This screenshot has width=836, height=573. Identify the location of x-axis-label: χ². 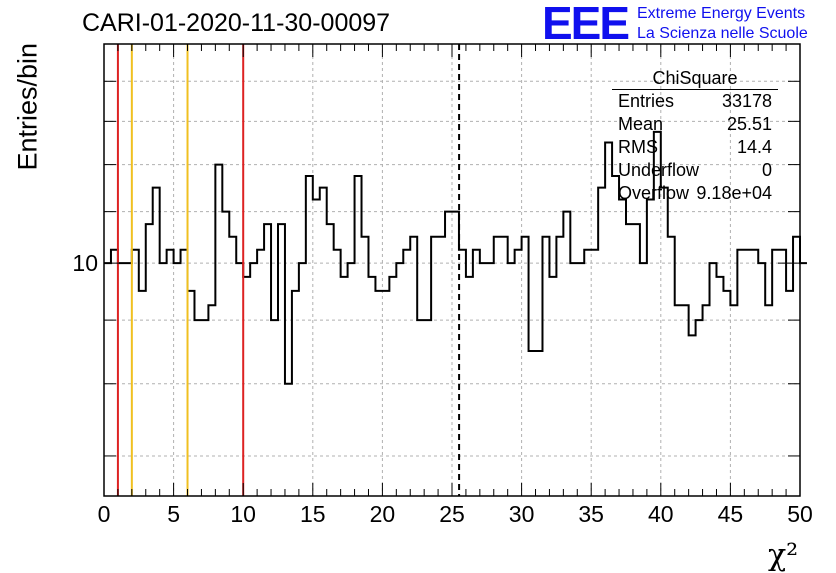
(783, 555).